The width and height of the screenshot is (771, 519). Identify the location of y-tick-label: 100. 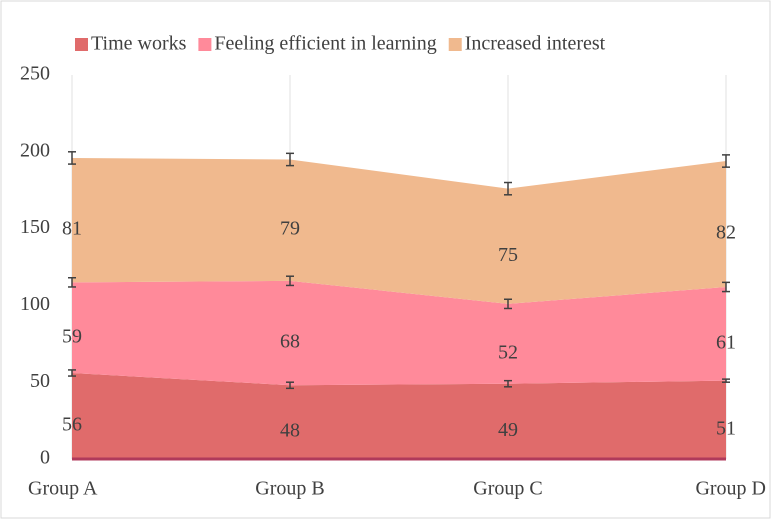
(35, 304).